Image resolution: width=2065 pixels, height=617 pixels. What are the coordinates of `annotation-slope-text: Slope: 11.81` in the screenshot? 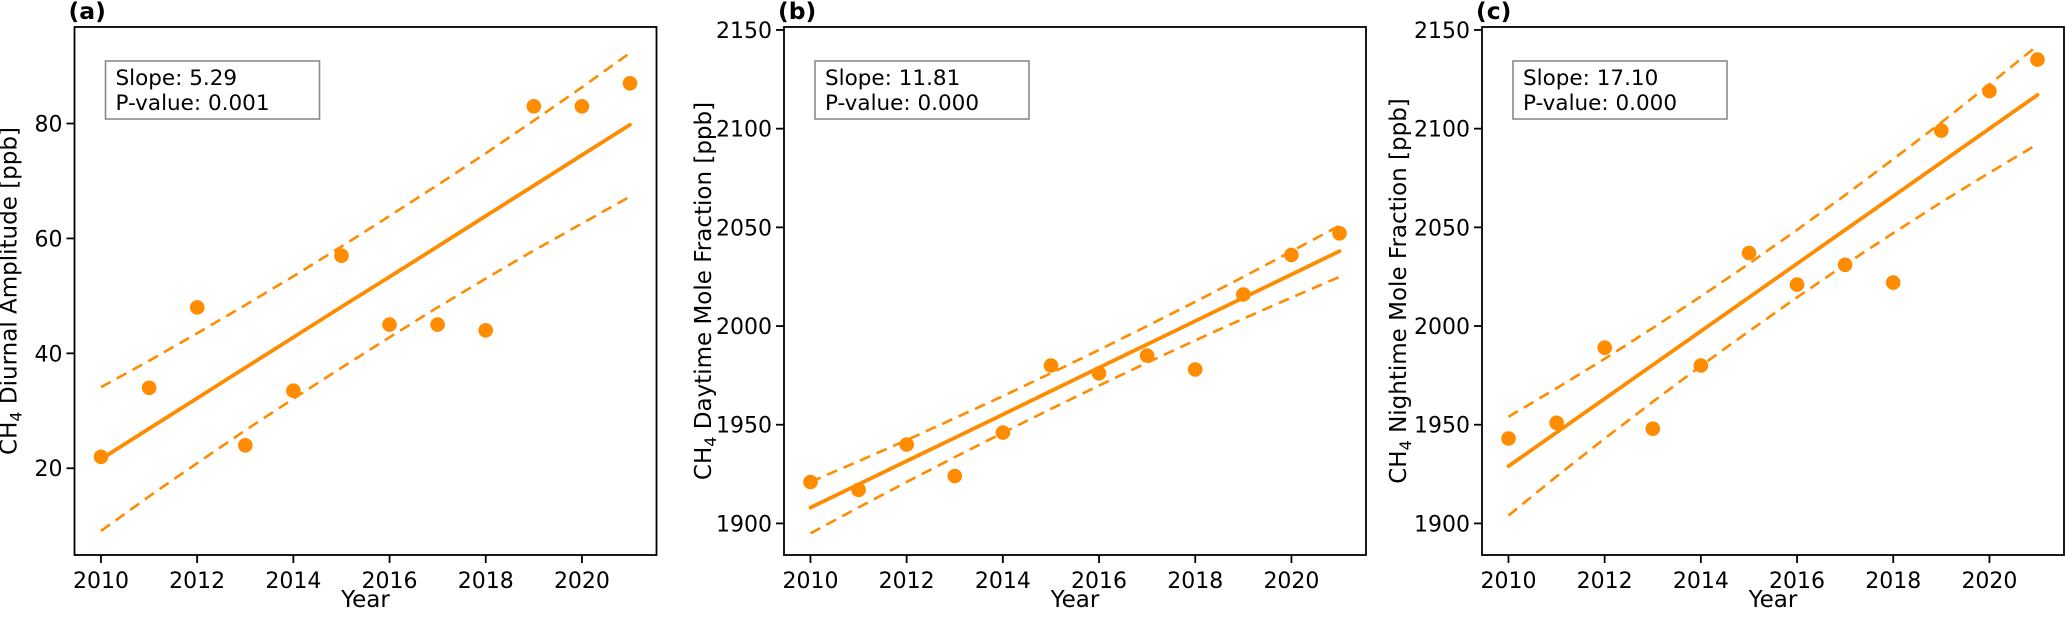 It's located at (892, 78).